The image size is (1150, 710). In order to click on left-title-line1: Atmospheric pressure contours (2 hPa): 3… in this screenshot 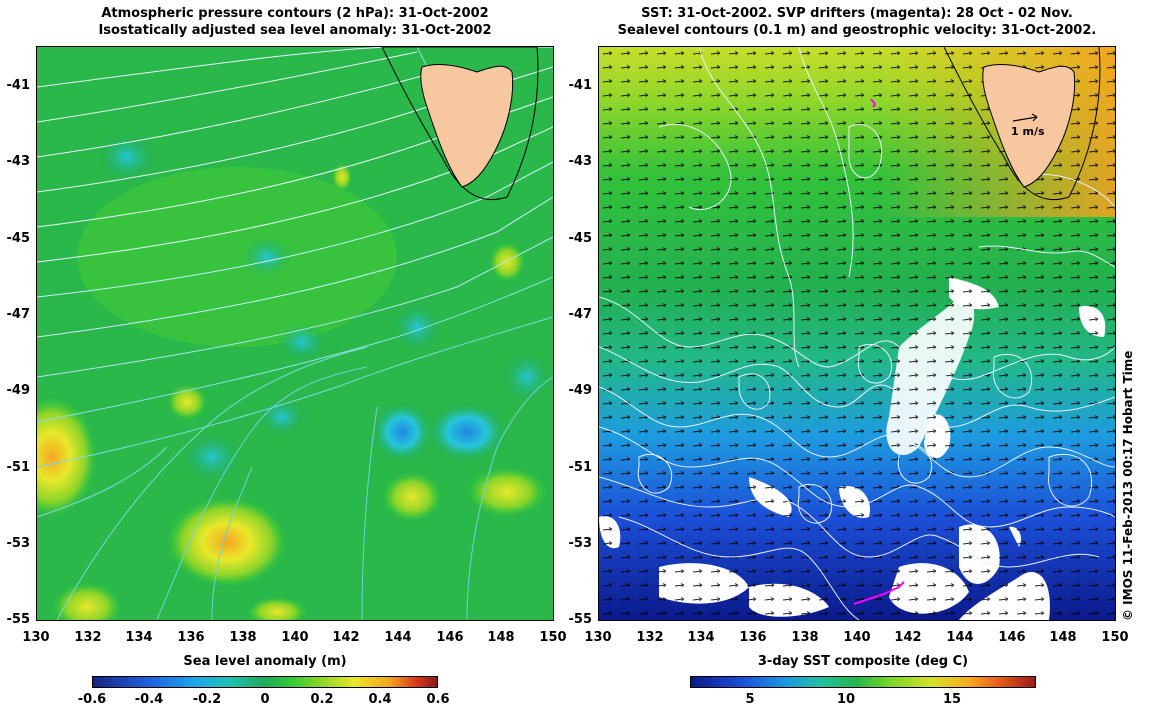, I will do `click(295, 13)`.